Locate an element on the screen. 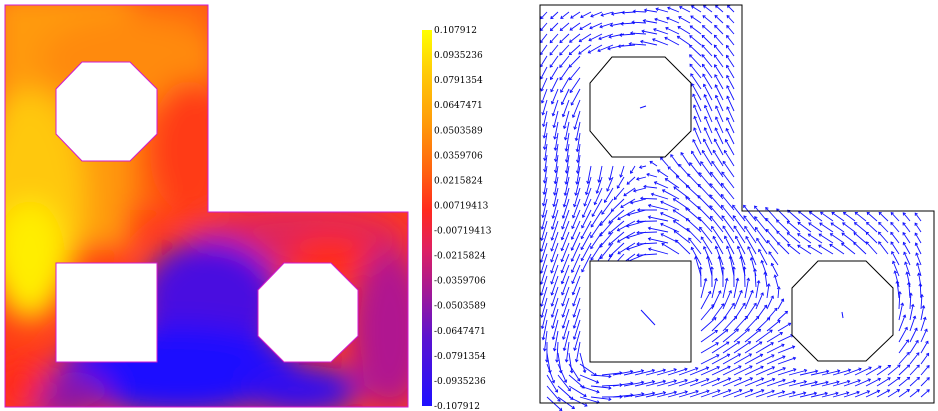  colorbar-tick-label: -0.00719413 is located at coordinates (463, 232).